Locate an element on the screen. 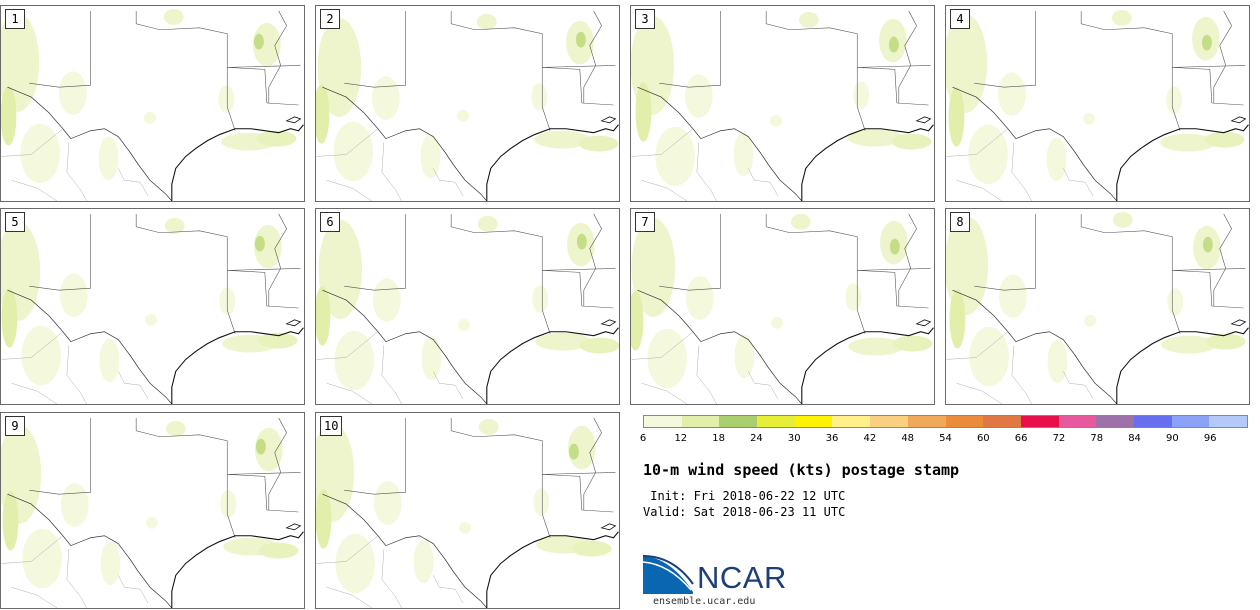 This screenshot has width=1260, height=610. member-label: 3 is located at coordinates (645, 19).